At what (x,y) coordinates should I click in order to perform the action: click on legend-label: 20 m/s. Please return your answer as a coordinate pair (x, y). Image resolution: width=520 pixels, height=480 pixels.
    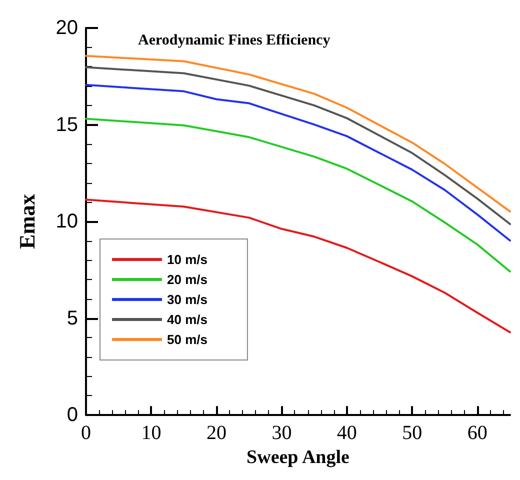
    Looking at the image, I should click on (187, 279).